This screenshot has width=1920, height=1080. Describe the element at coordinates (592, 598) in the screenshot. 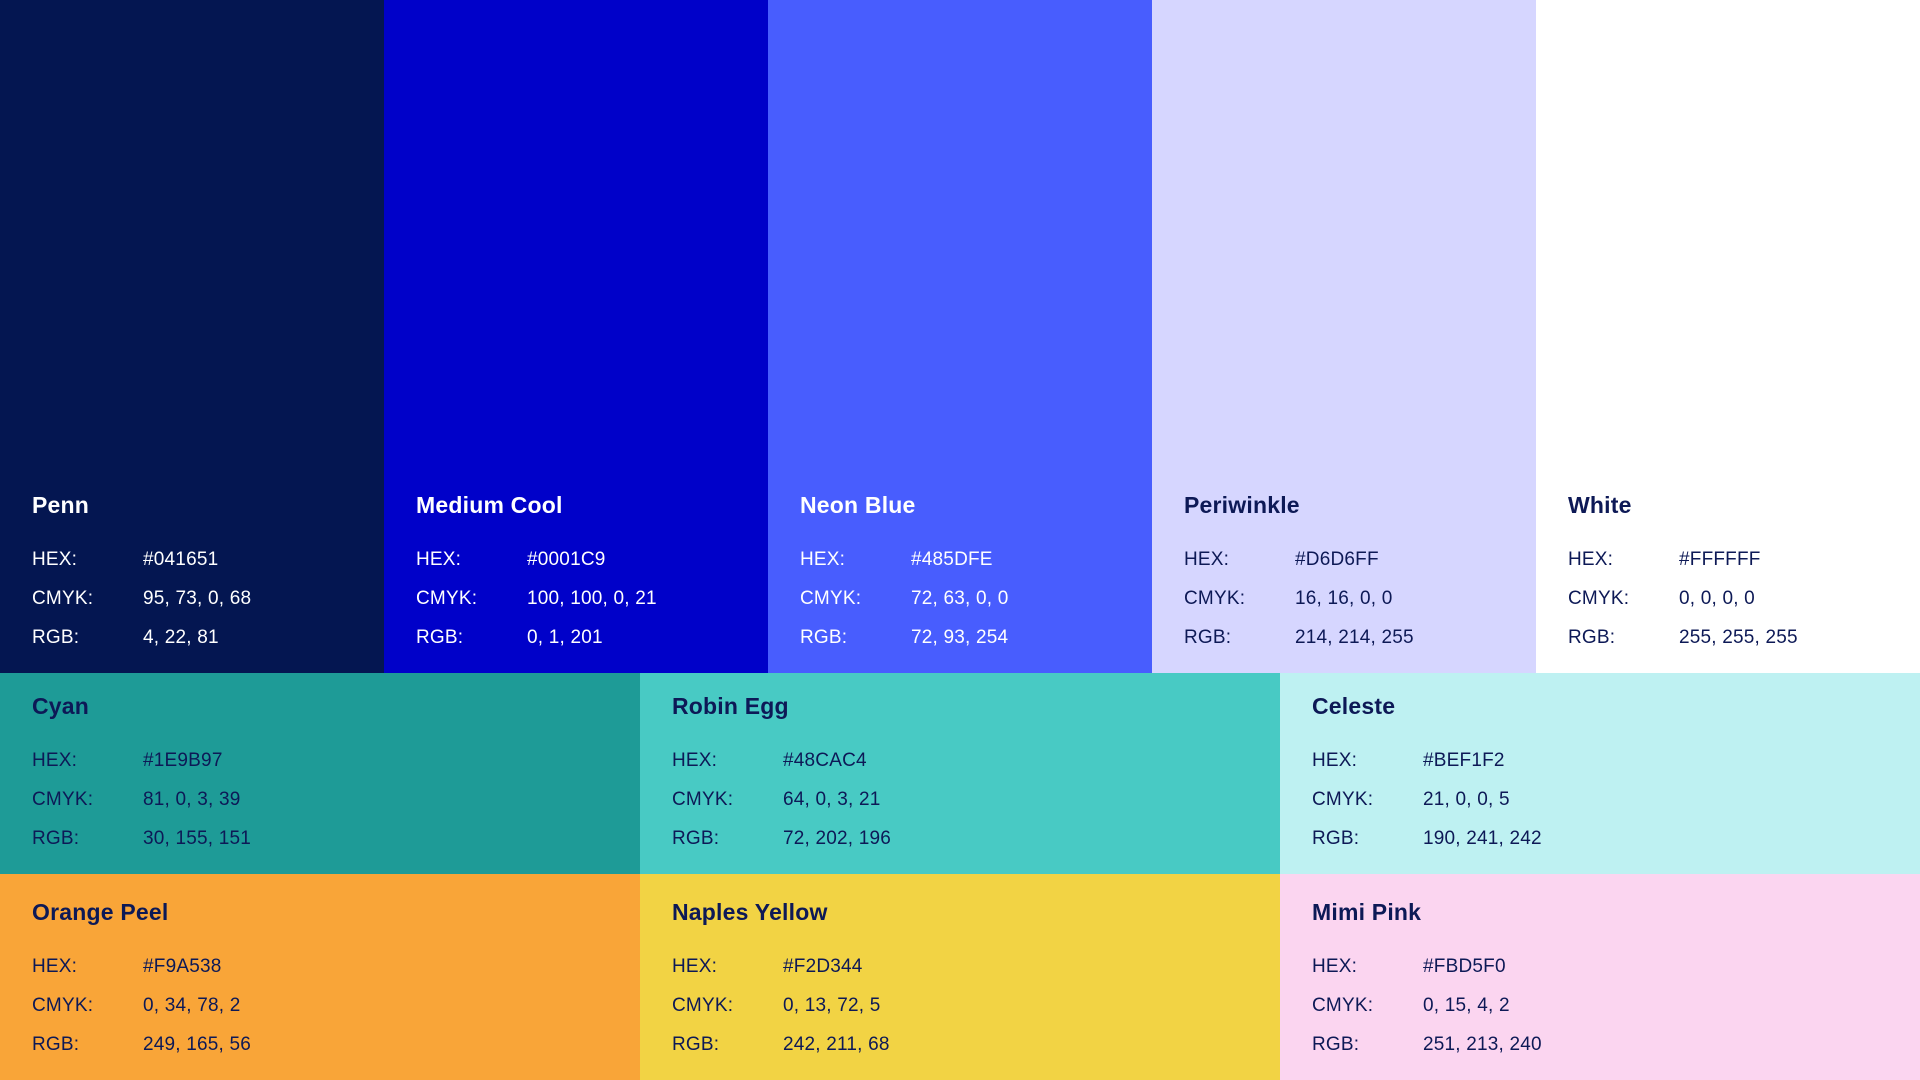

I see `cmyk-value: 100, 100, 0, 21` at that location.